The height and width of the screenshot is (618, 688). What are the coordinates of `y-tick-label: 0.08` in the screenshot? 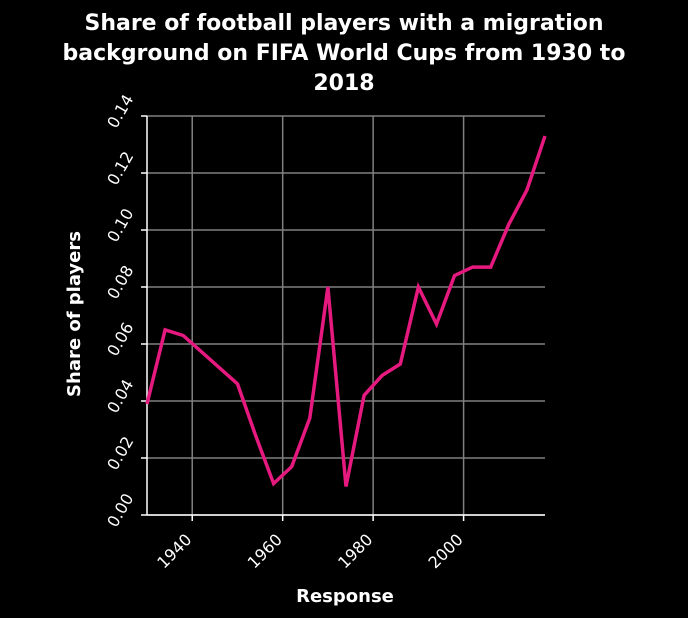 It's located at (120, 282).